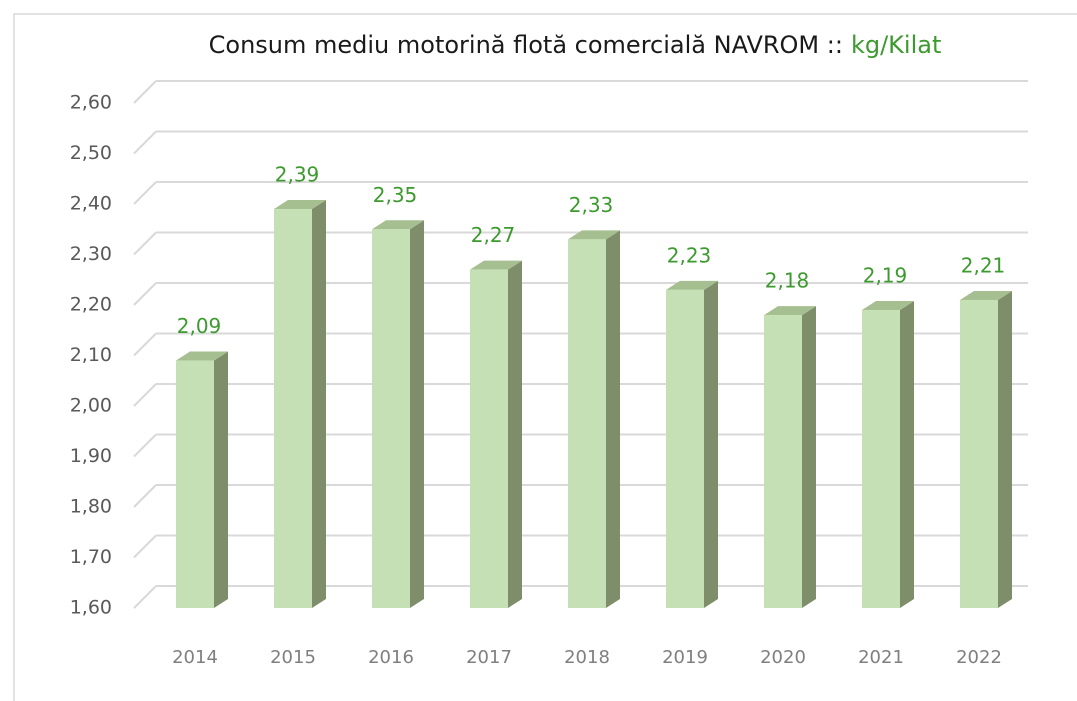 The height and width of the screenshot is (701, 1077). Describe the element at coordinates (395, 195) in the screenshot. I see `value-label: 2,35` at that location.